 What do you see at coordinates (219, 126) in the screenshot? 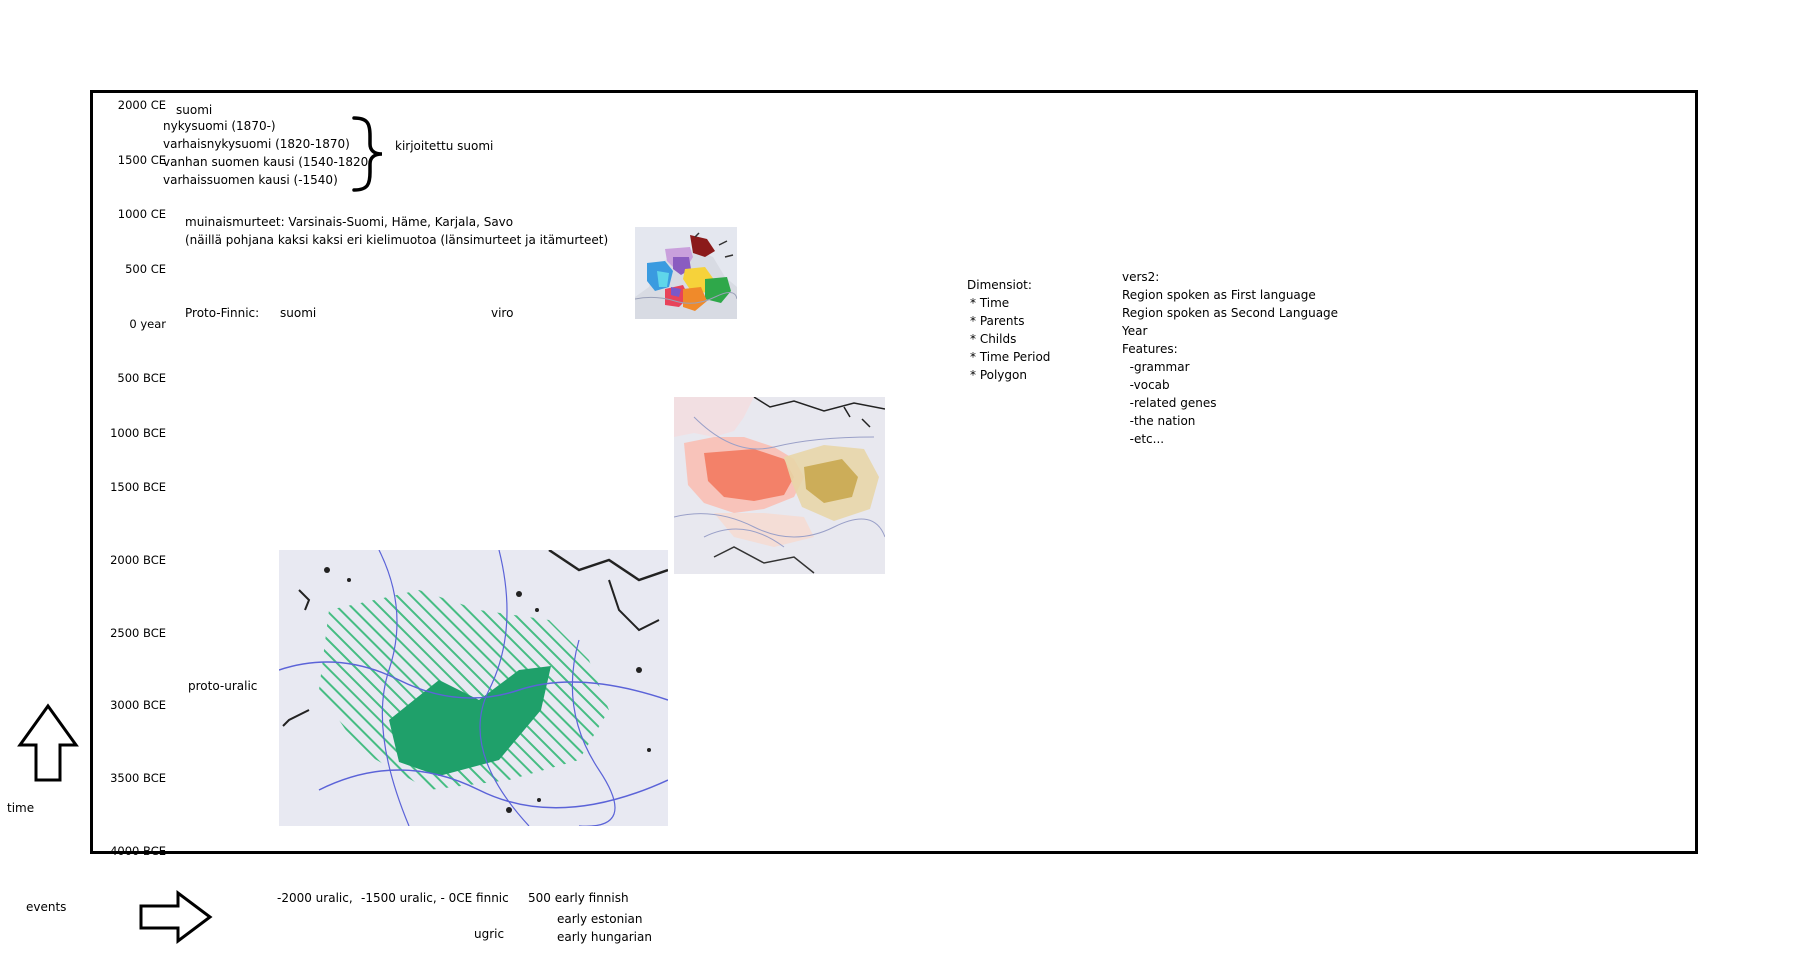
I see `finnish-period-1: nykysuomi (1870-)` at bounding box center [219, 126].